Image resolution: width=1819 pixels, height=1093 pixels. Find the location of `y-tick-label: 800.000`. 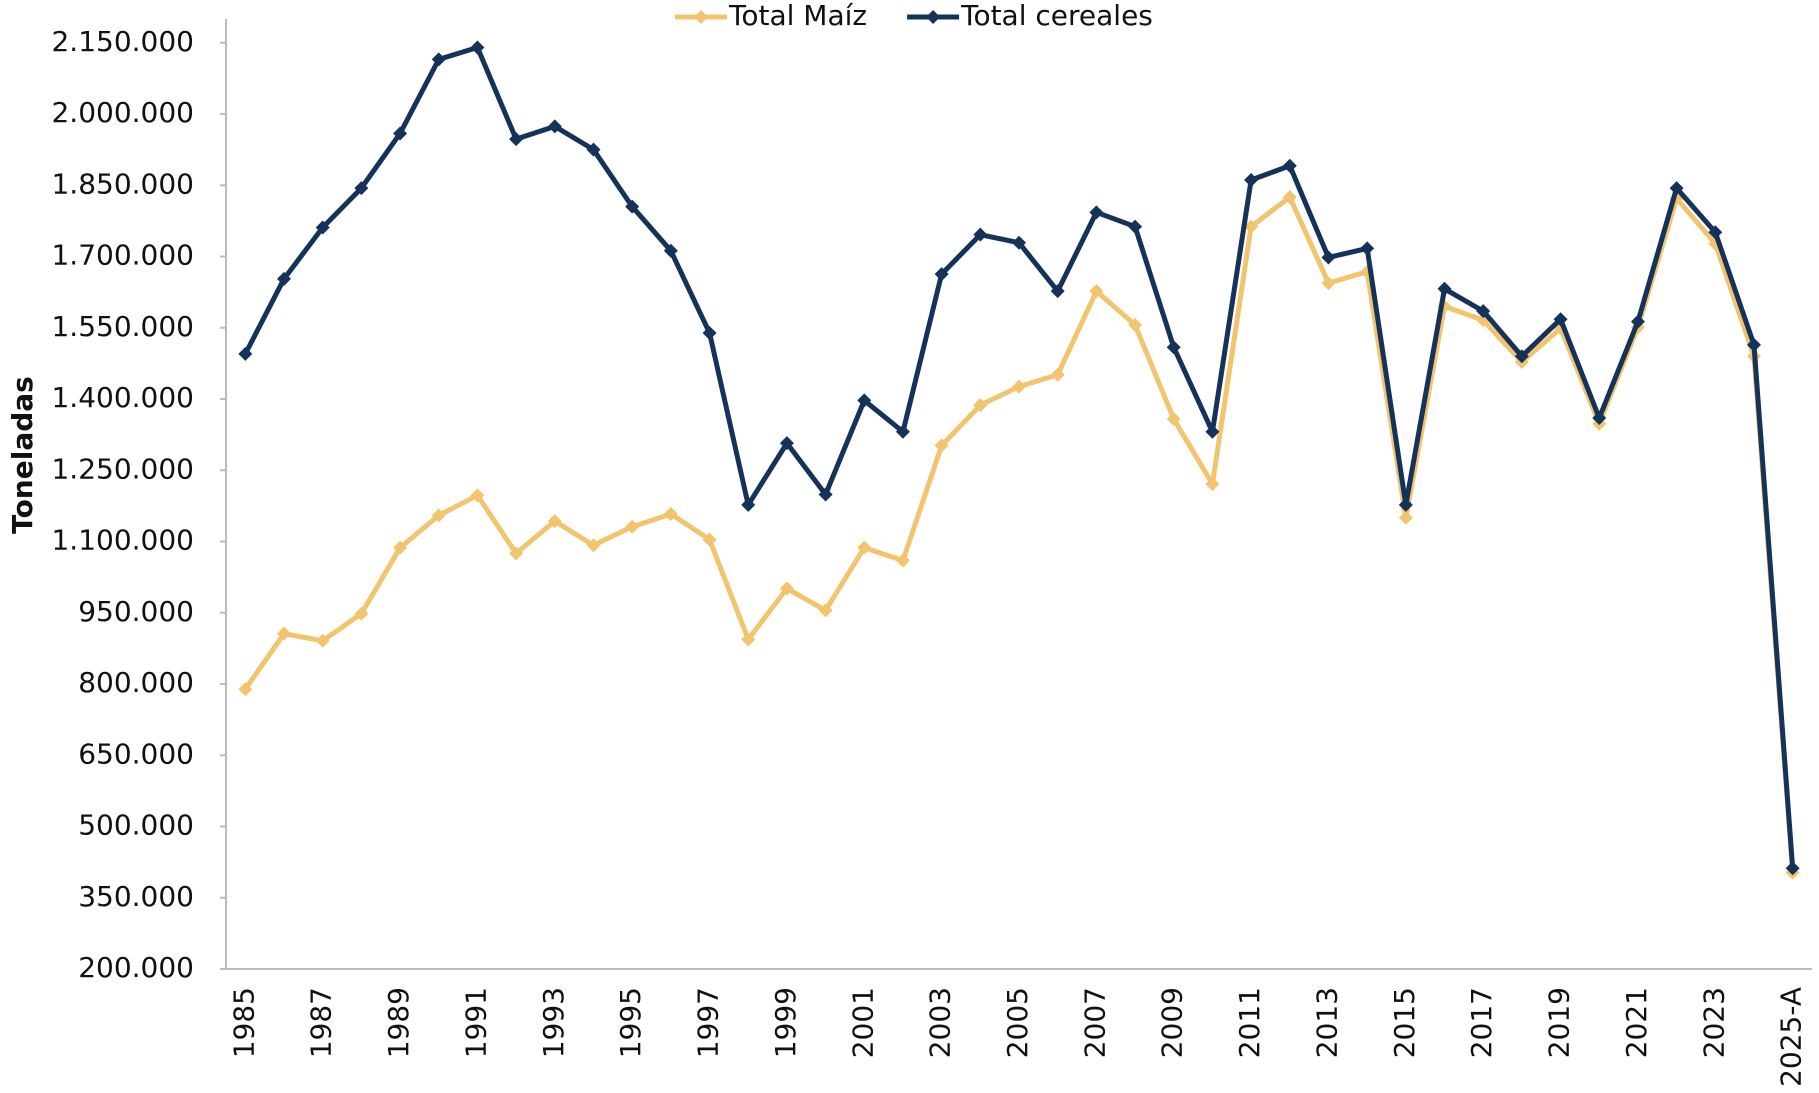

y-tick-label: 800.000 is located at coordinates (136, 682).